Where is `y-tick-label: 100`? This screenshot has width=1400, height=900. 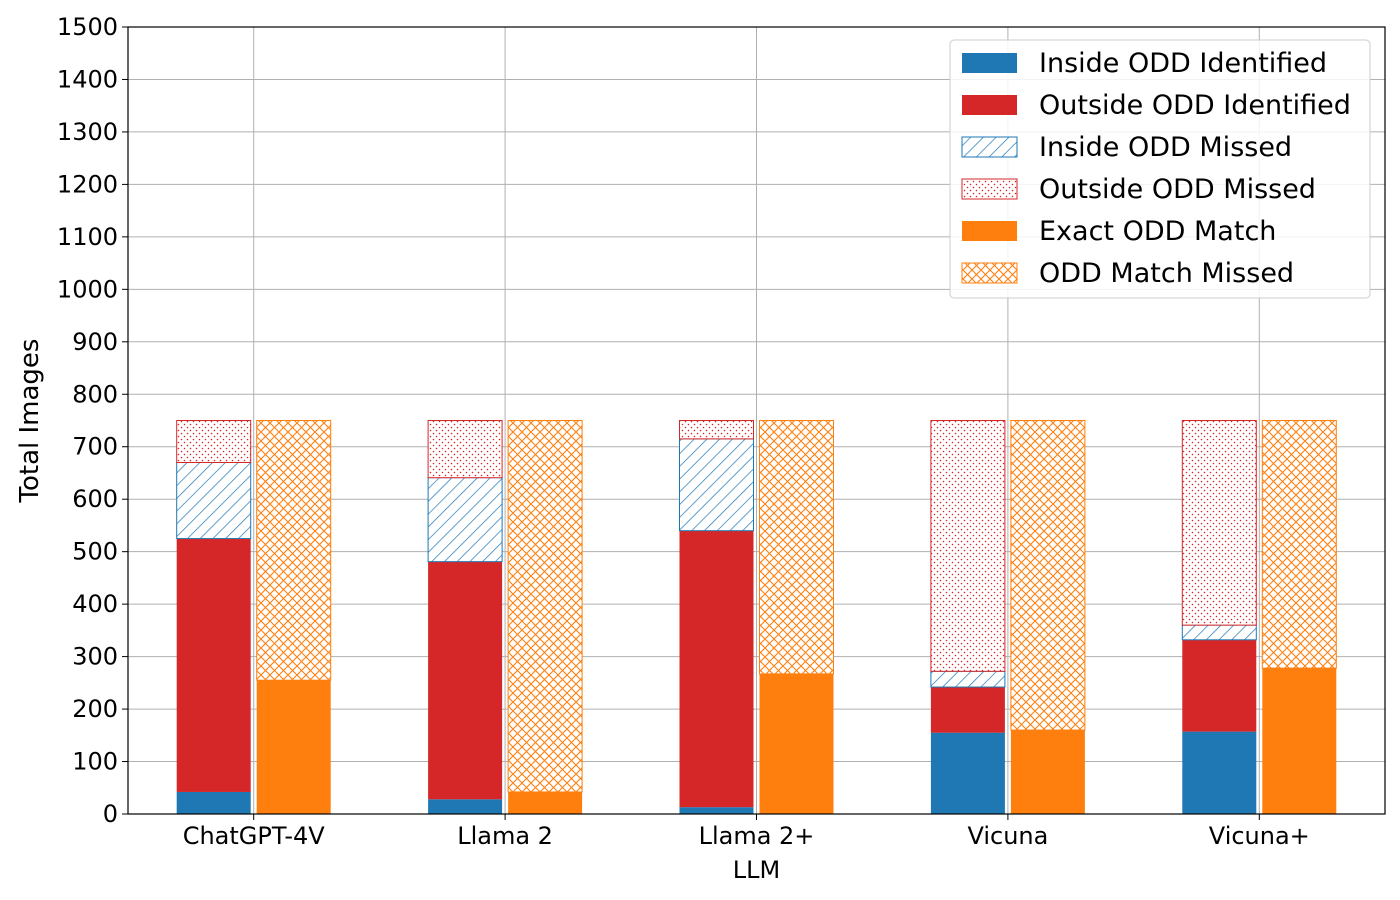 y-tick-label: 100 is located at coordinates (95, 762).